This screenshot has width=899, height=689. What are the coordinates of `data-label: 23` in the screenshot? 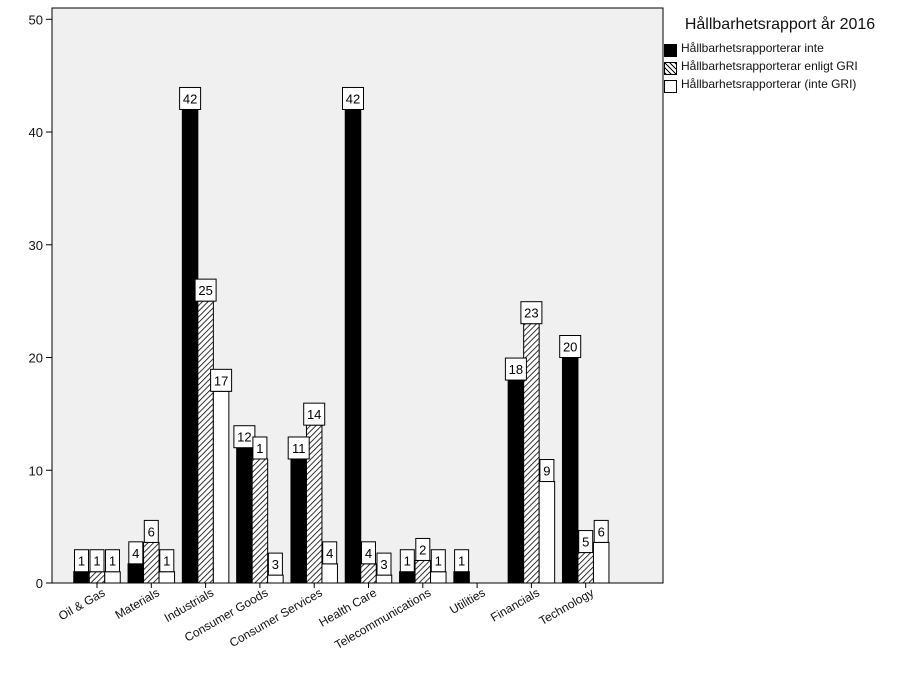 It's located at (531, 313).